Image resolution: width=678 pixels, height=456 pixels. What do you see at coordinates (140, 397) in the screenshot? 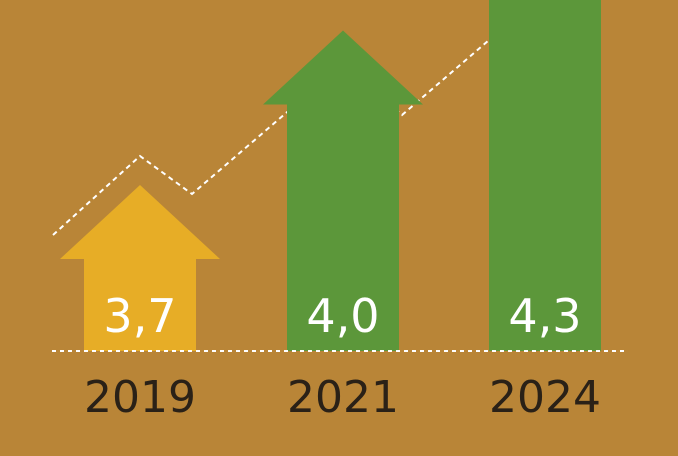
I see `year-label-2019: 2019` at bounding box center [140, 397].